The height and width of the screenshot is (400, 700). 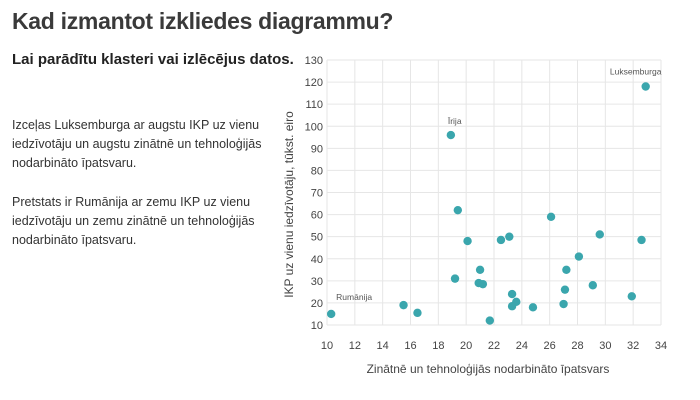 What do you see at coordinates (317, 194) in the screenshot?
I see `y-tick-label: 70` at bounding box center [317, 194].